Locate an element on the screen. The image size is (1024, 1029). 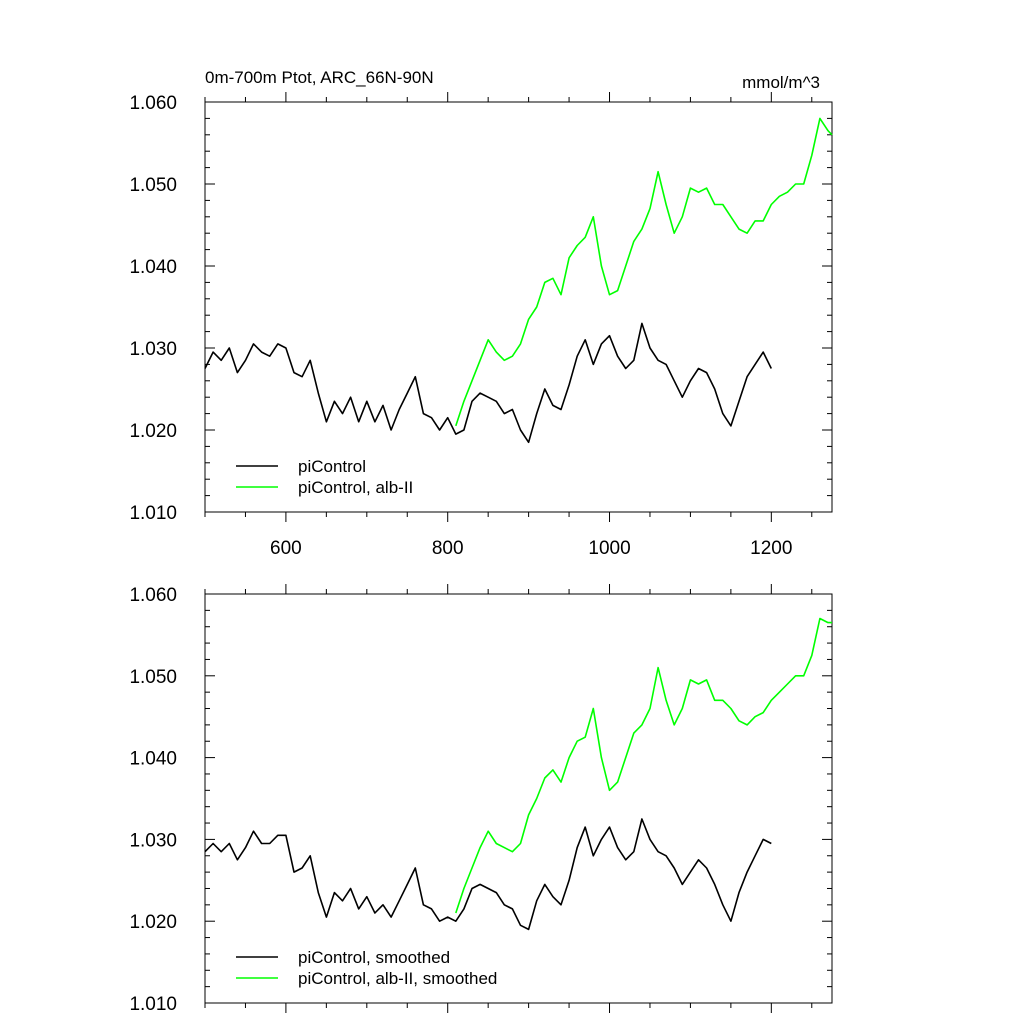
x-tick-label: 800 is located at coordinates (448, 548).